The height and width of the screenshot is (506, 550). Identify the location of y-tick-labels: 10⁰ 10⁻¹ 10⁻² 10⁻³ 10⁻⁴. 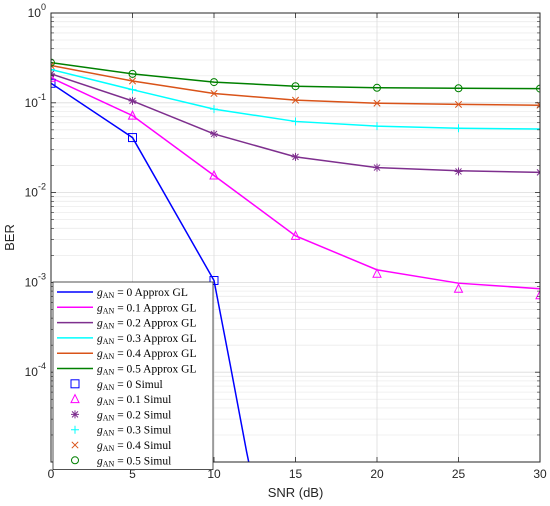
(35, 190).